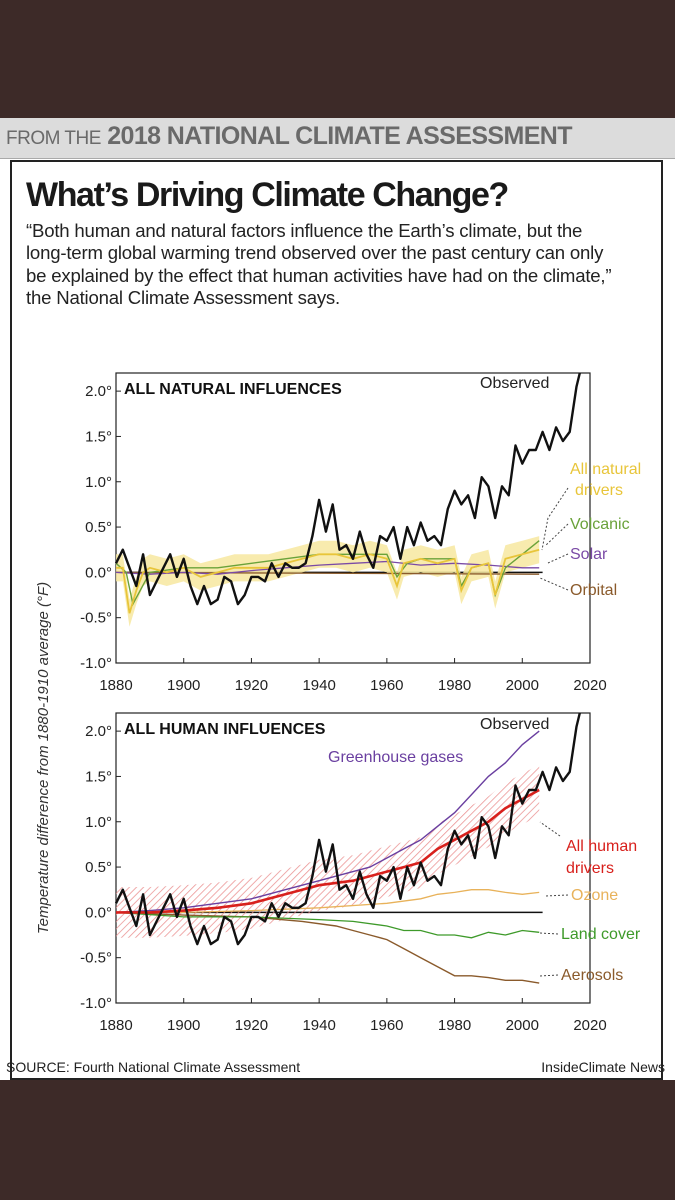  Describe the element at coordinates (593, 590) in the screenshot. I see `orbital-label: Orbital` at that location.